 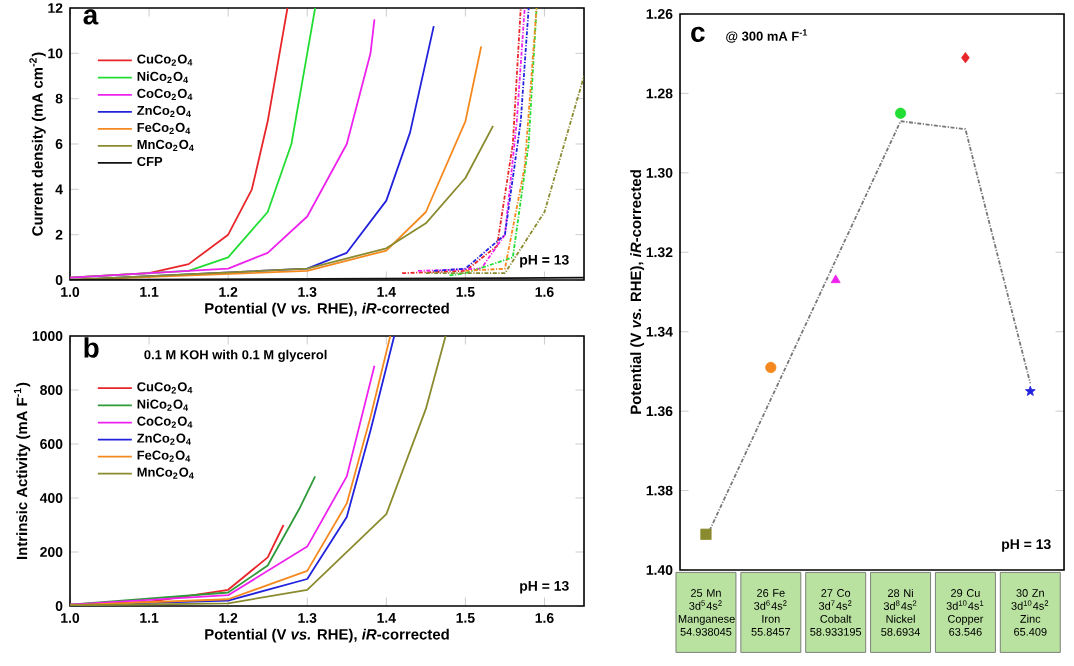 I want to click on chart-title: a, so click(x=91, y=17).